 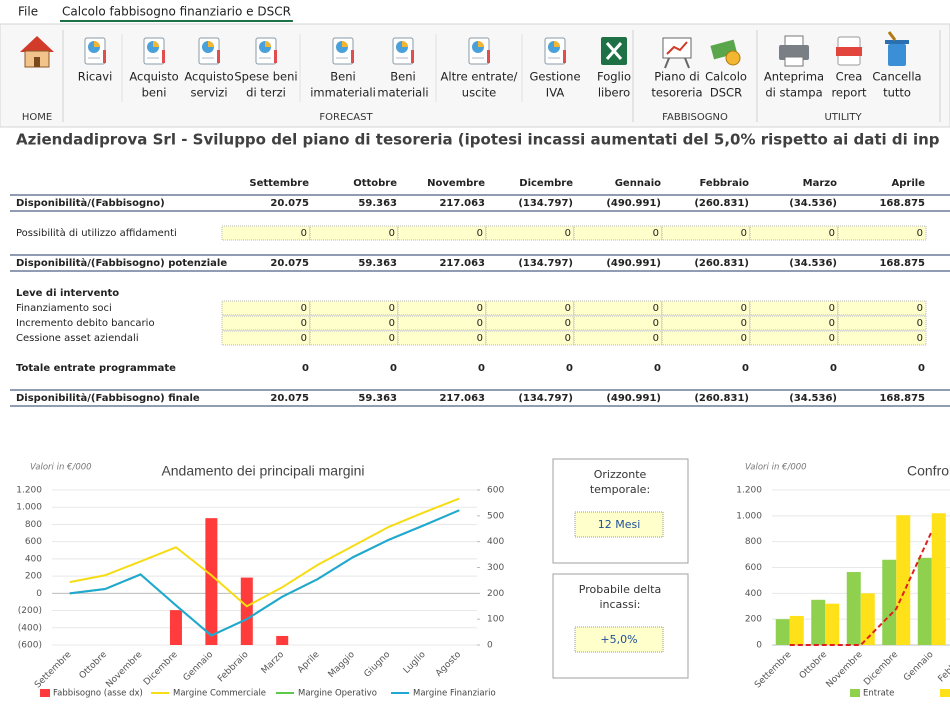 What do you see at coordinates (208, 77) in the screenshot?
I see `ribbon-button-label: Acquisto` at bounding box center [208, 77].